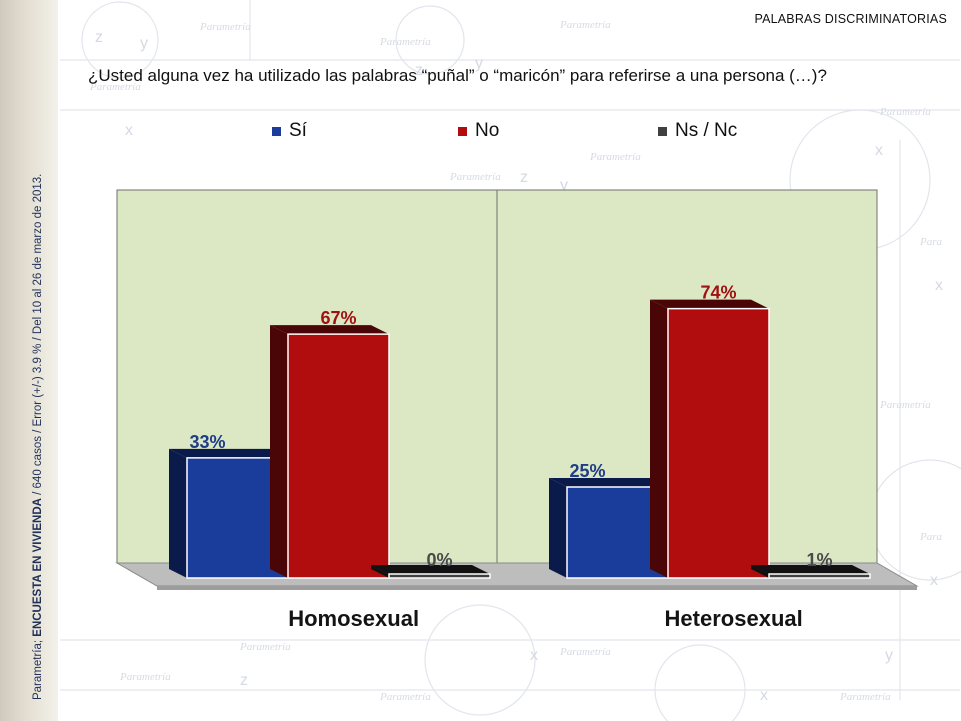  I want to click on data-label-no-heterosexual: 74%, so click(718, 293).